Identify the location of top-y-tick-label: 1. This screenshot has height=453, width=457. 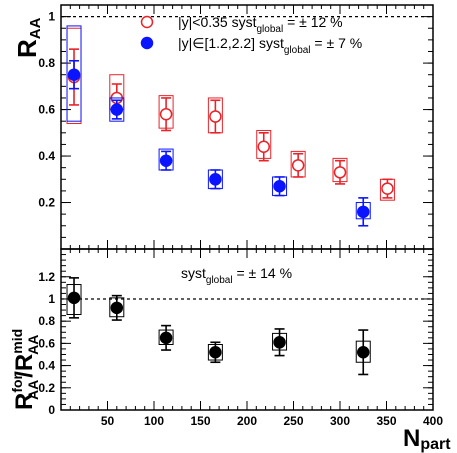
(51, 17).